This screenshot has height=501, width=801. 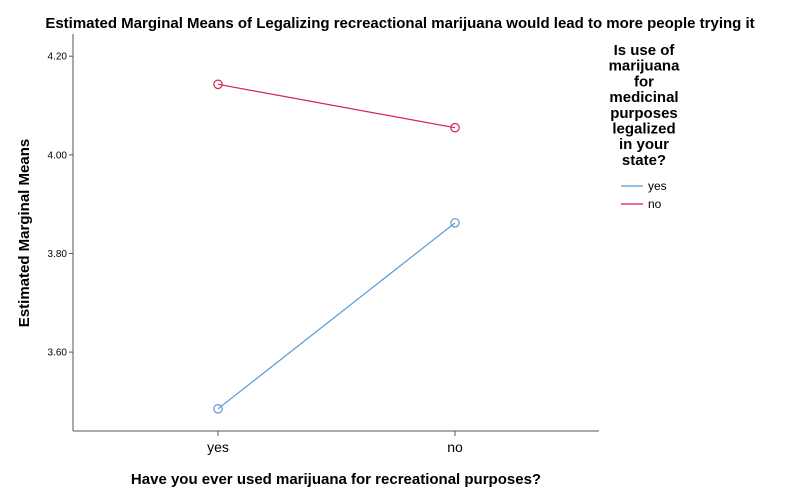 What do you see at coordinates (645, 66) in the screenshot?
I see `legend-title-line: marijuana` at bounding box center [645, 66].